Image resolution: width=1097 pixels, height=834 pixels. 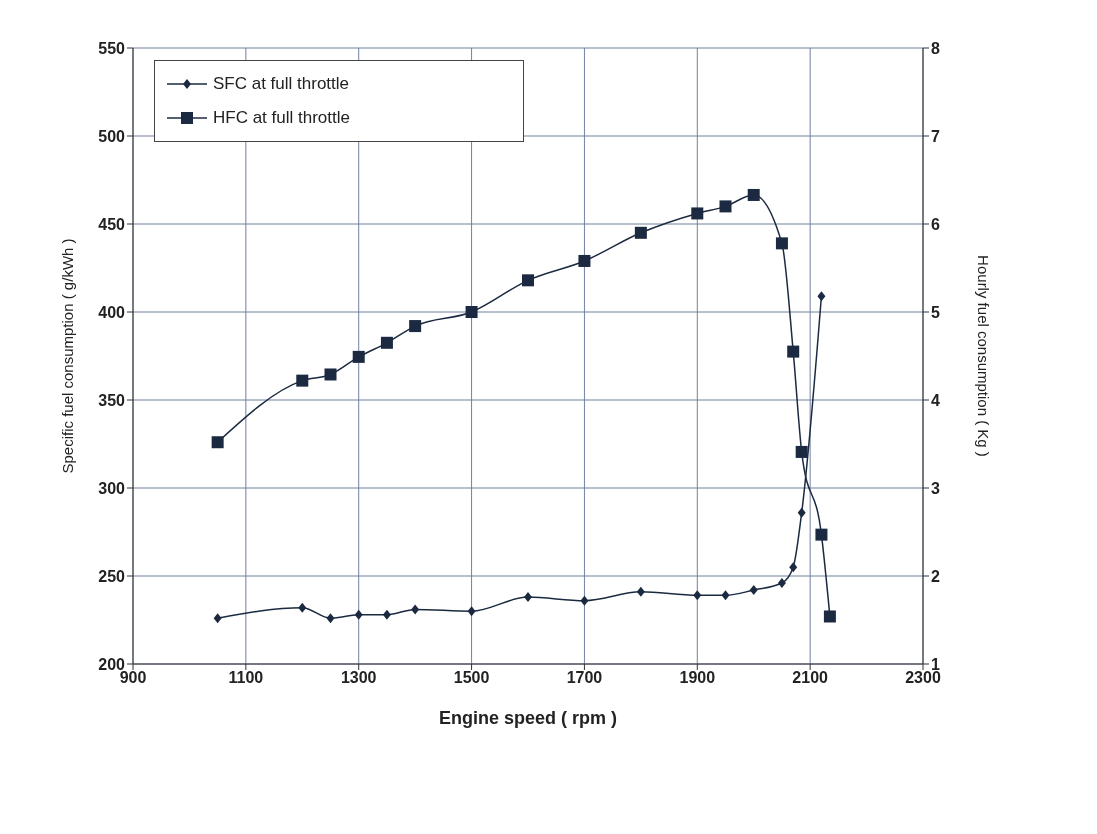 What do you see at coordinates (935, 576) in the screenshot?
I see `y2-tick-label: 2` at bounding box center [935, 576].